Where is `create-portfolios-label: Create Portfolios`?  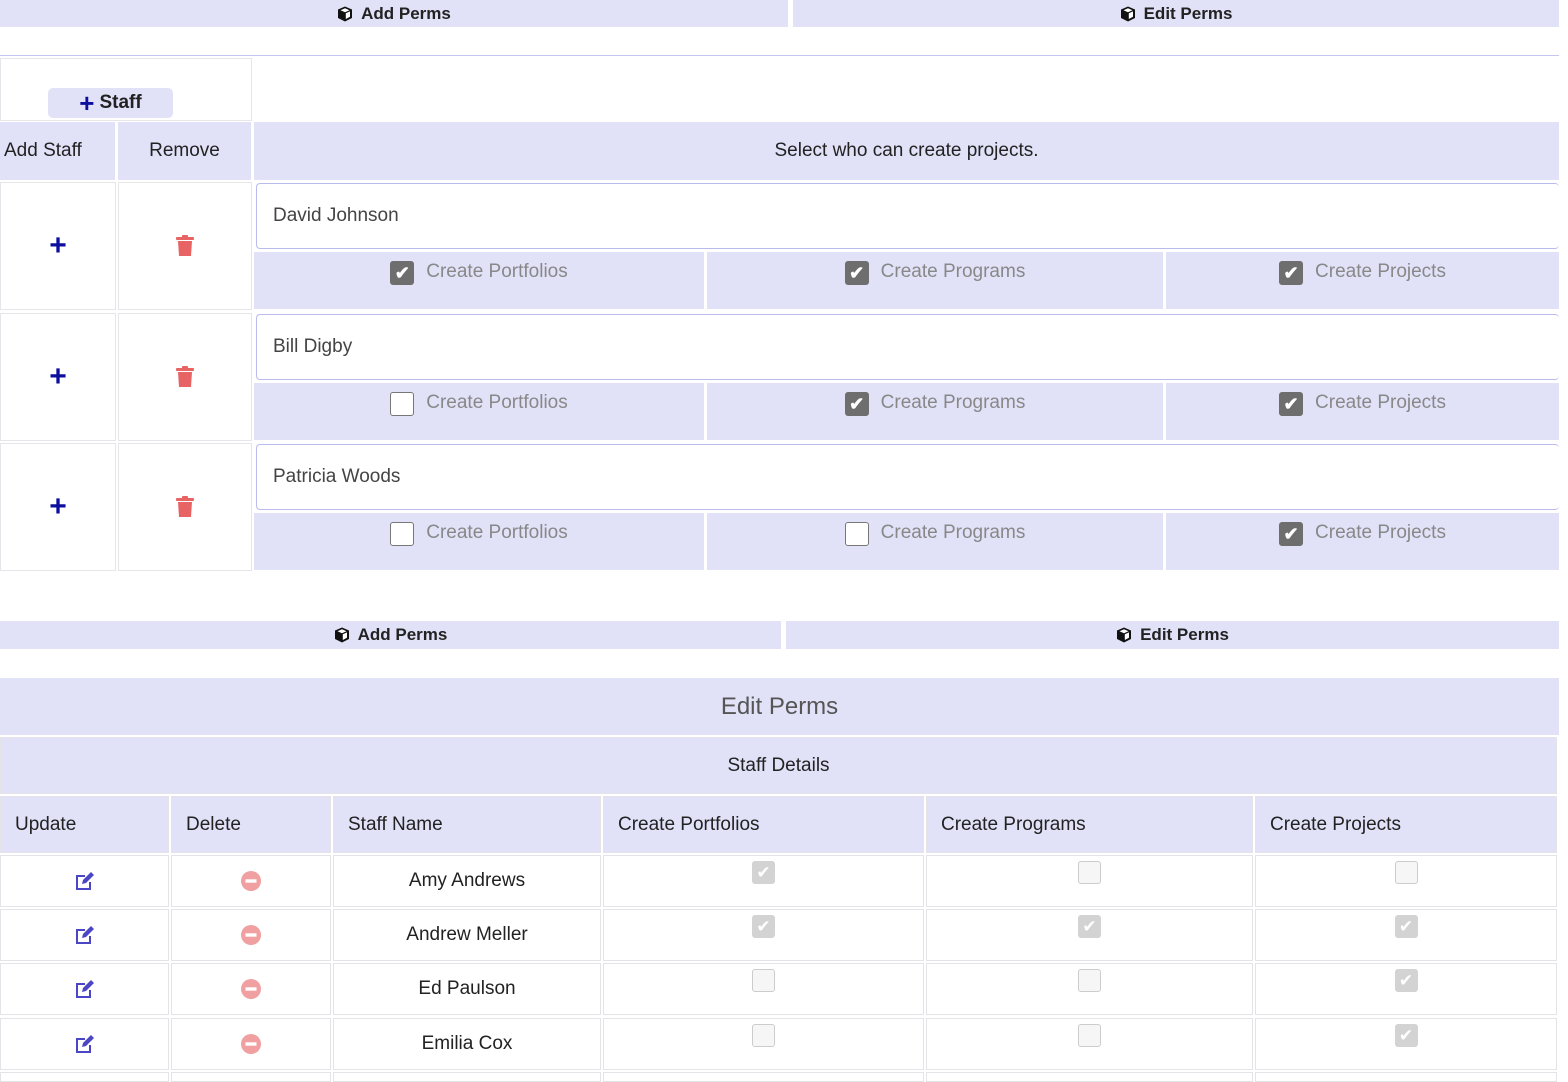
create-portfolios-label: Create Portfolios is located at coordinates (497, 532).